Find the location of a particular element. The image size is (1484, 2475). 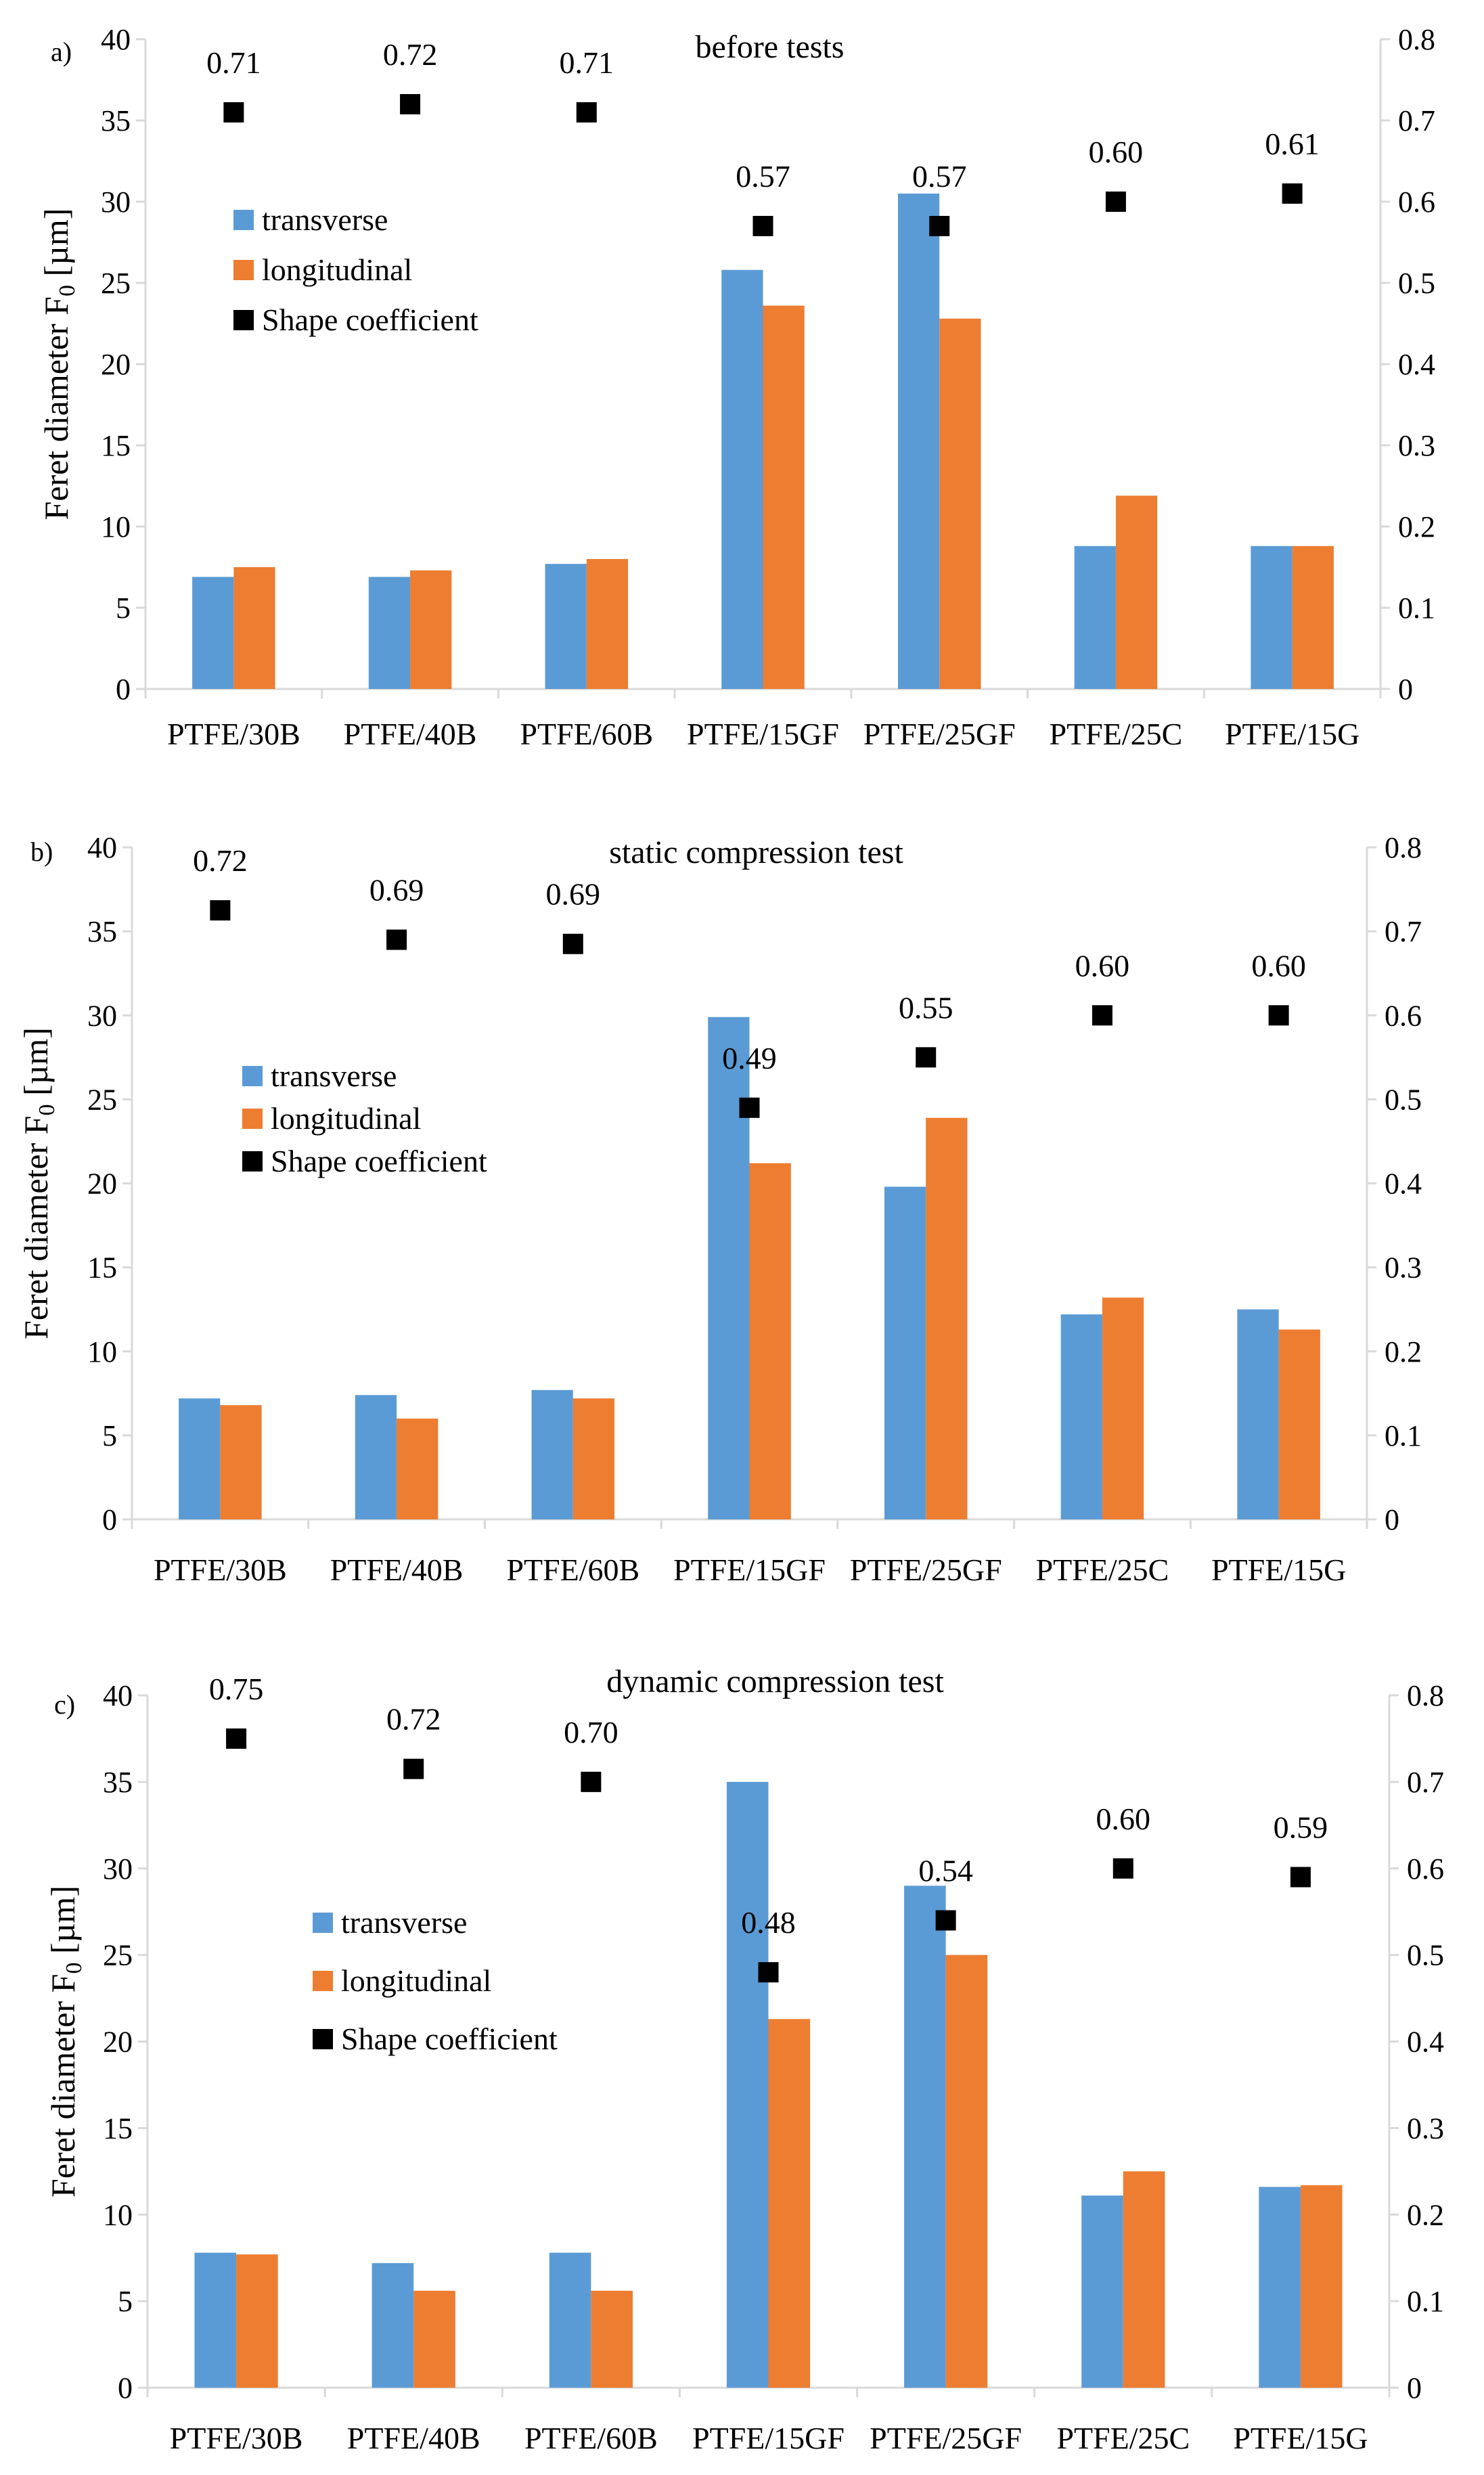

legend-shape-coefficient-label: Shape coefficient is located at coordinates (449, 2039).